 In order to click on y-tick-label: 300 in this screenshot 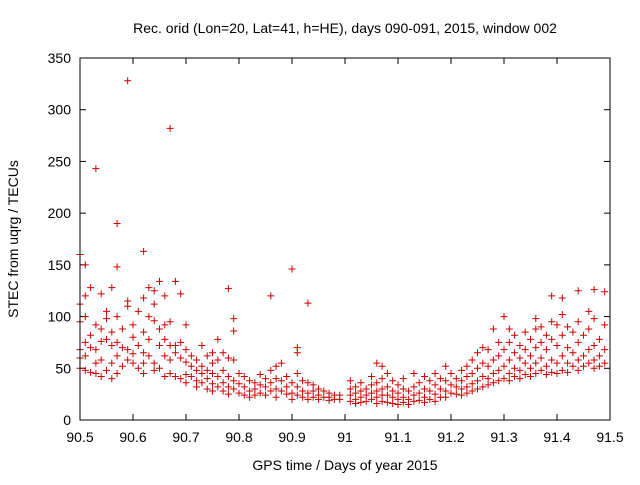, I will do `click(60, 110)`.